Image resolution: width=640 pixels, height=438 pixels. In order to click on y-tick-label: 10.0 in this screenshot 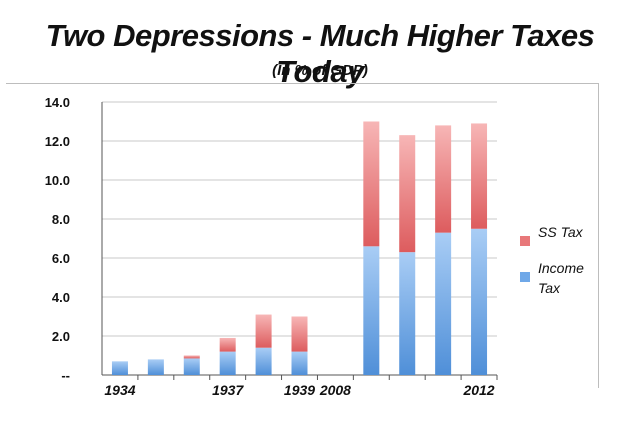, I will do `click(57, 180)`.